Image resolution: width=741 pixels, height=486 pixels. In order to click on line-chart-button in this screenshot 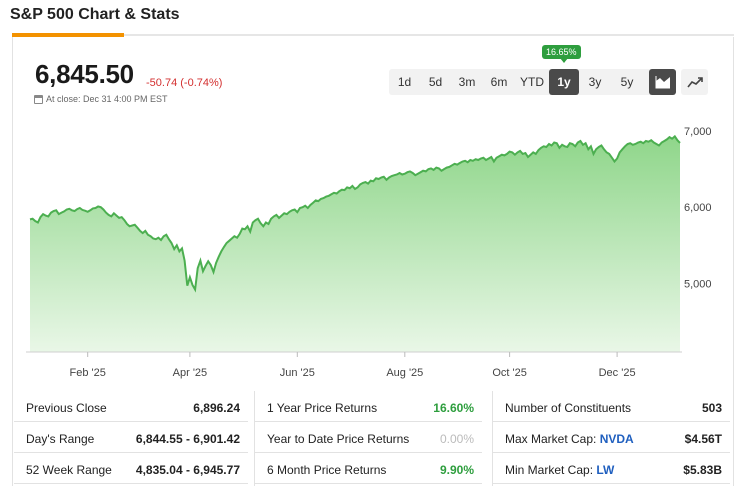, I will do `click(694, 82)`.